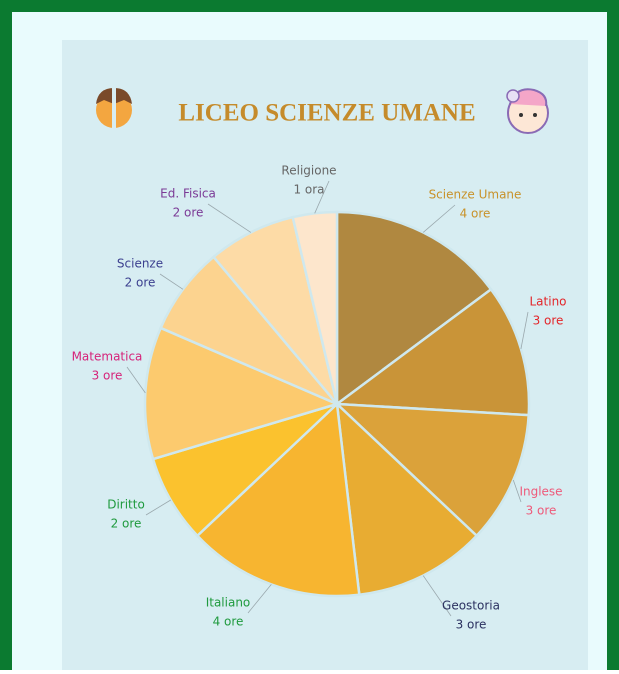 The width and height of the screenshot is (619, 674). Describe the element at coordinates (326, 113) in the screenshot. I see `chart-title: LICEO SCIENZE UMANE` at that location.